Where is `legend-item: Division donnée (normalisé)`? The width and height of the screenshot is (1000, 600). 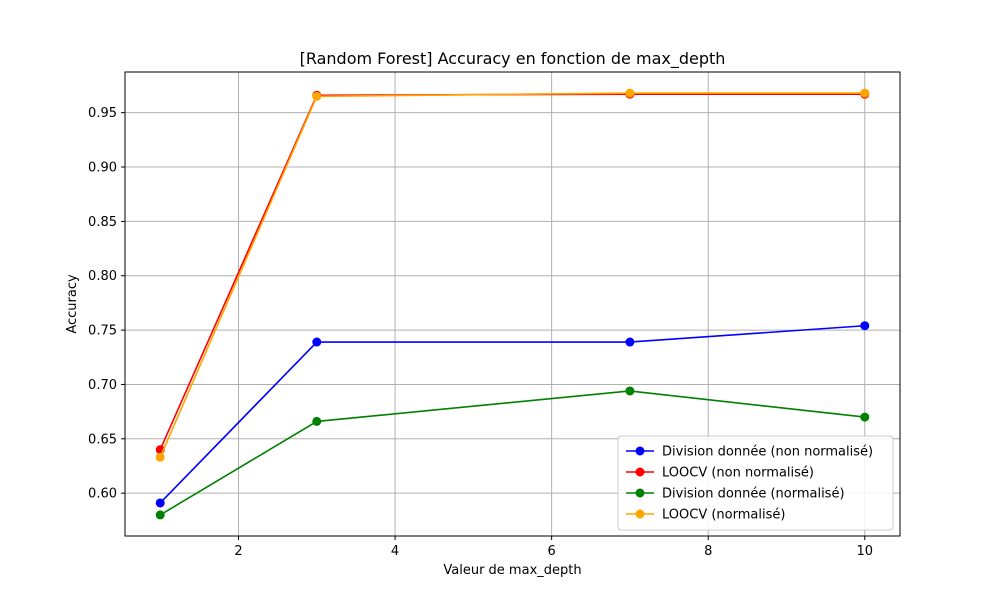
legend-item: Division donnée (normalisé) is located at coordinates (735, 494).